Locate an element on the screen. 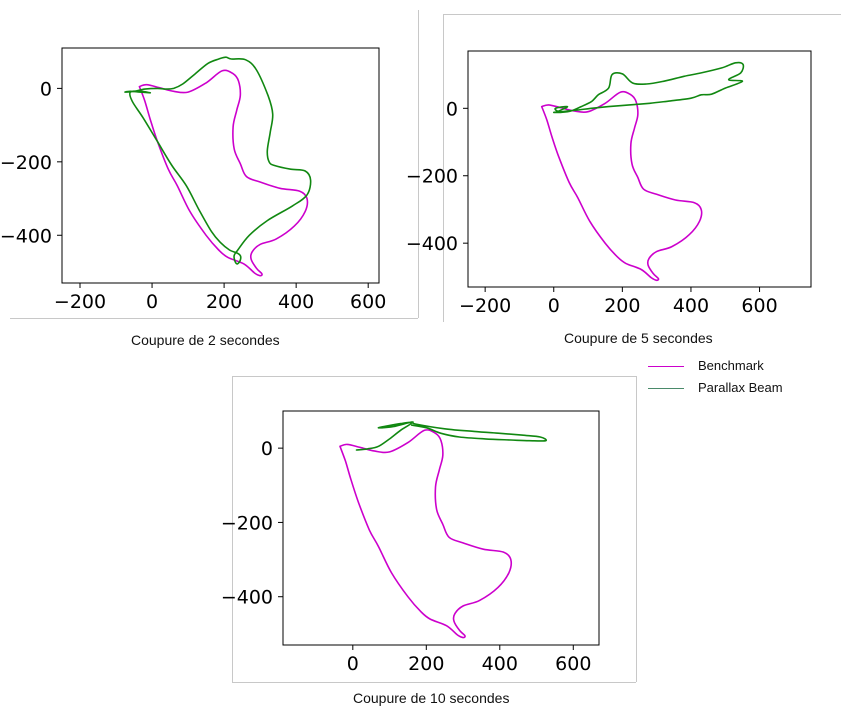 The width and height of the screenshot is (841, 706). panel1-frame-bottom is located at coordinates (214, 318).